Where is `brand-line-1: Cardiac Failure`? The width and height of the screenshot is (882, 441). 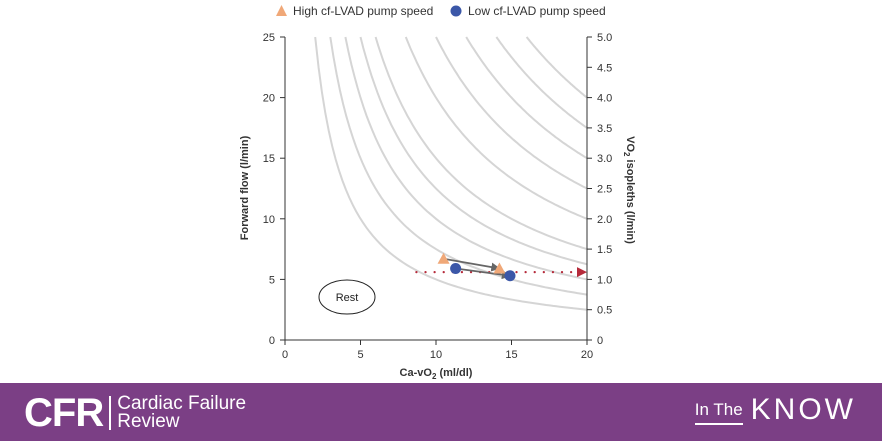
brand-line-1: Cardiac Failure is located at coordinates (182, 403).